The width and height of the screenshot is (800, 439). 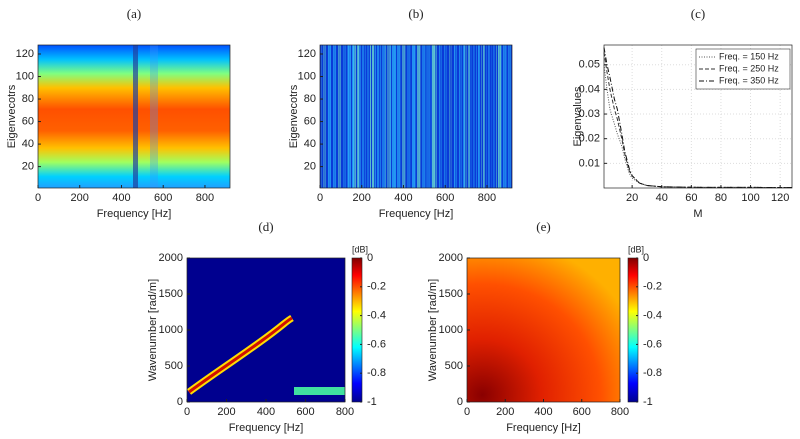 I want to click on chart-title: (c), so click(x=698, y=13).